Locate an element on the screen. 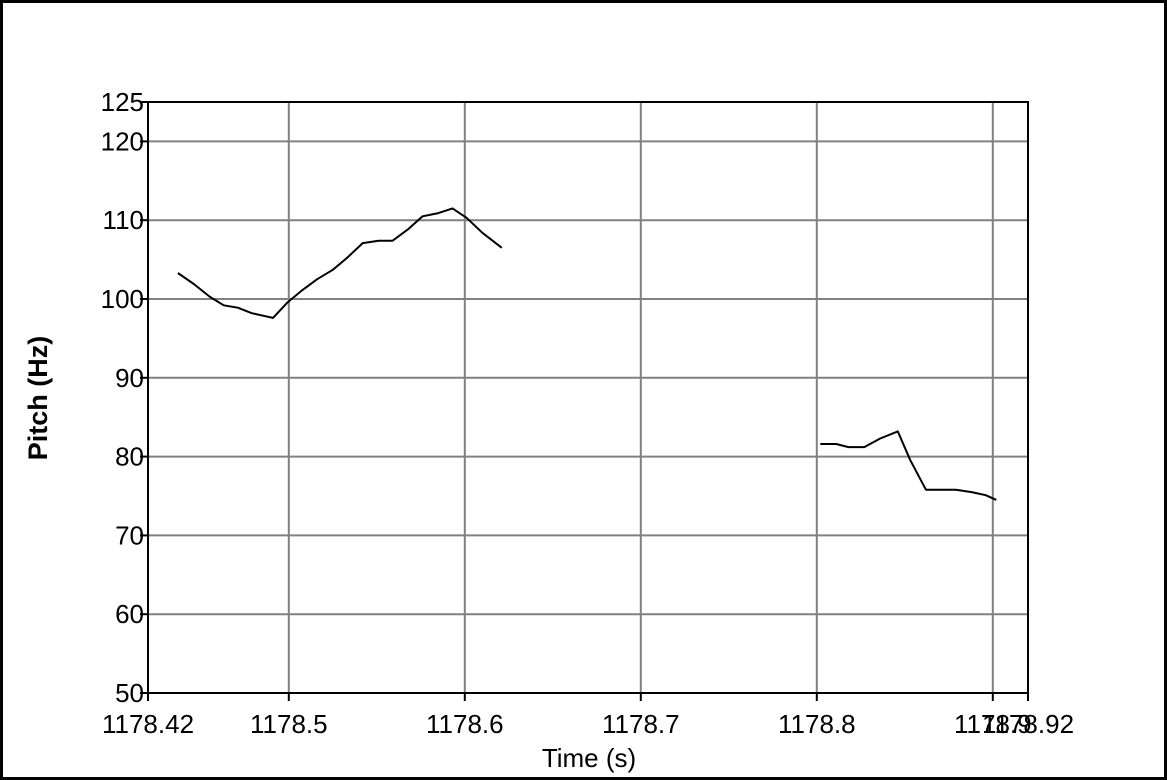 The image size is (1167, 780). x-tick-label: 1178.9 is located at coordinates (993, 724).